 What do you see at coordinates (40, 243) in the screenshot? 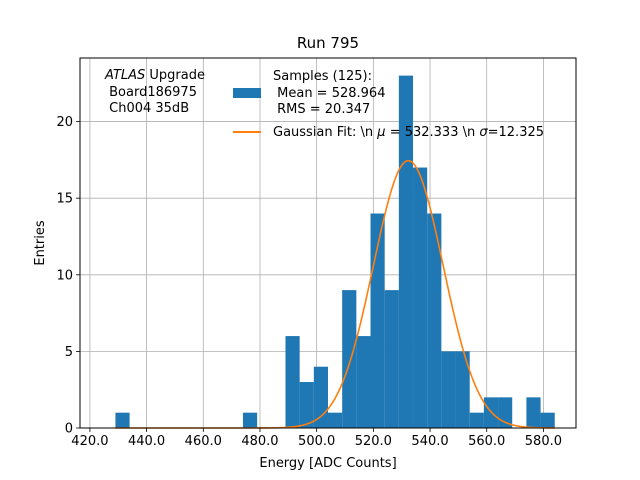
I see `y-axis-label: Entries` at bounding box center [40, 243].